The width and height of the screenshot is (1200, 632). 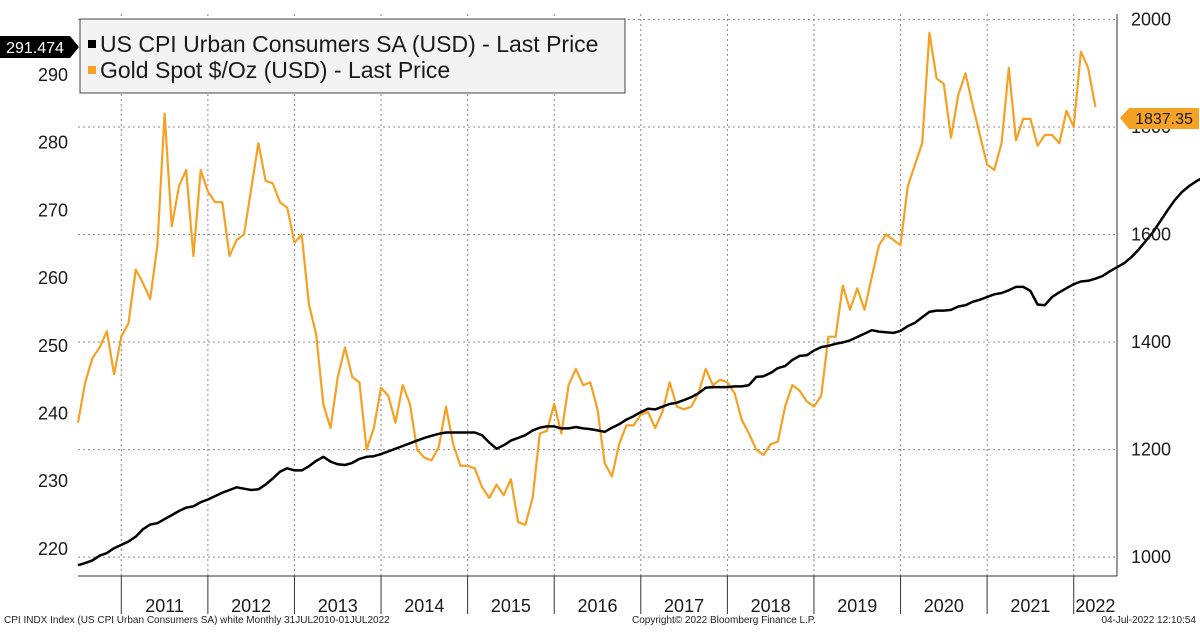 I want to click on end-tag-gold-shape, so click(x=1159, y=118).